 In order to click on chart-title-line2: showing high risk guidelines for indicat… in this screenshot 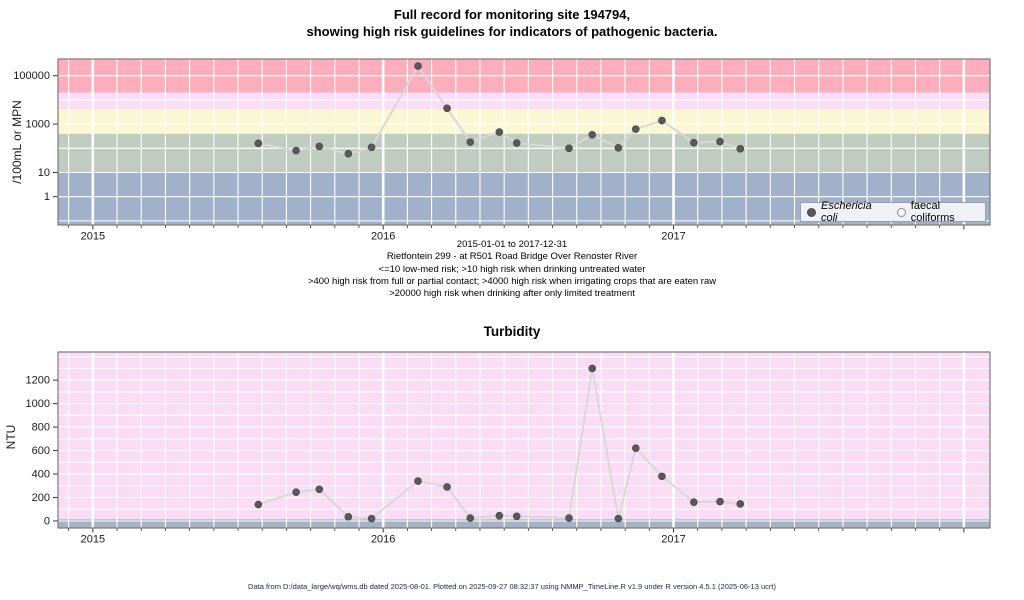, I will do `click(512, 31)`.